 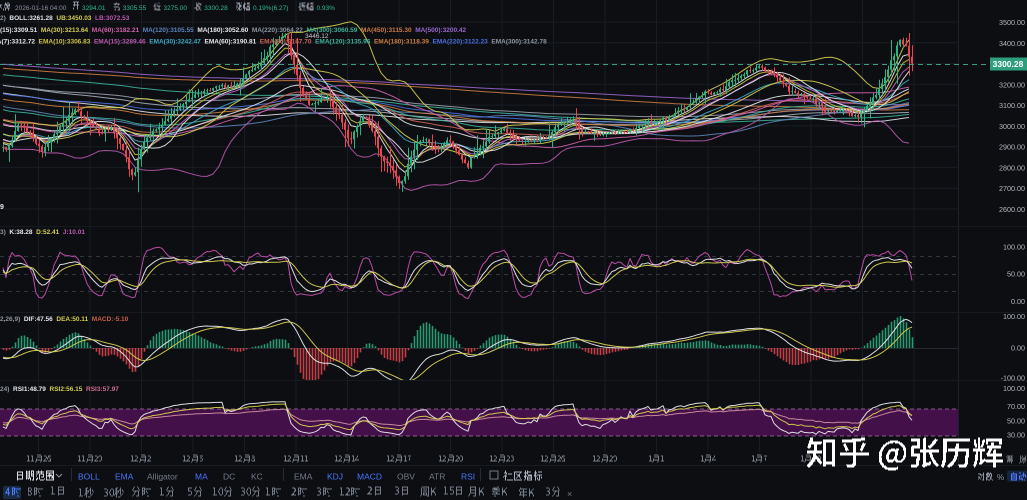 What do you see at coordinates (1012, 105) in the screenshot?
I see `svg-text: 3100.00` at bounding box center [1012, 105].